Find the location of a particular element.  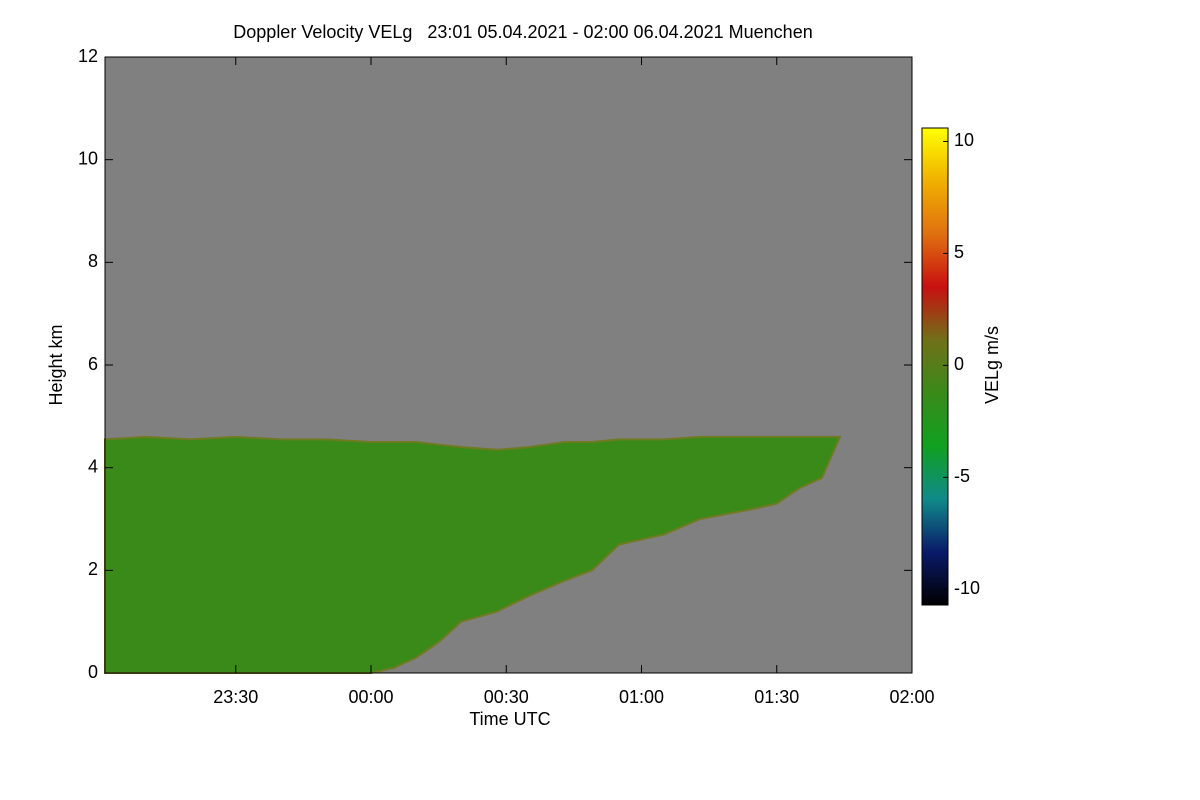

x-tick-label: 01:00 is located at coordinates (641, 697).